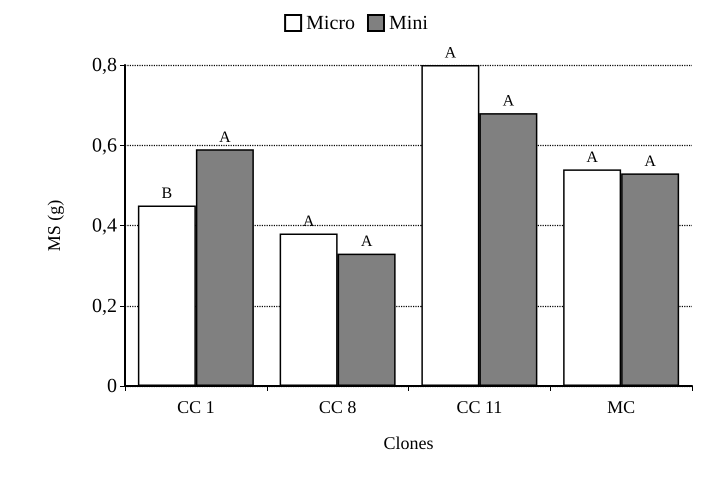 This screenshot has width=712, height=481. What do you see at coordinates (104, 305) in the screenshot?
I see `y-tick-label: 0,2` at bounding box center [104, 305].